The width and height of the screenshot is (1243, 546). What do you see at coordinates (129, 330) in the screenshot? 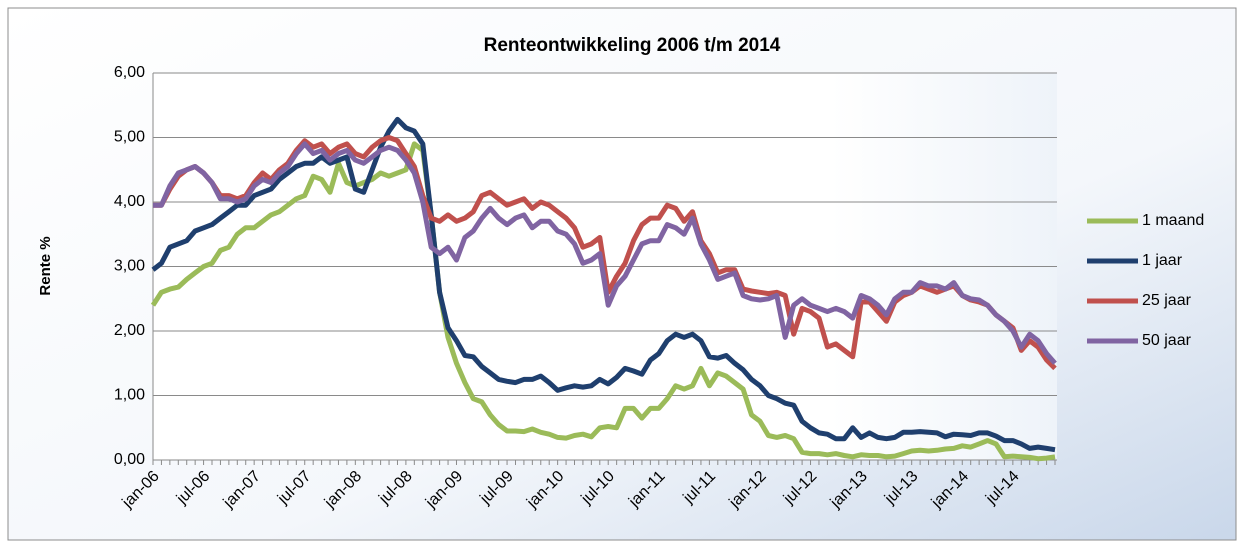
I see `y-tick-label: 2,00` at bounding box center [129, 330].